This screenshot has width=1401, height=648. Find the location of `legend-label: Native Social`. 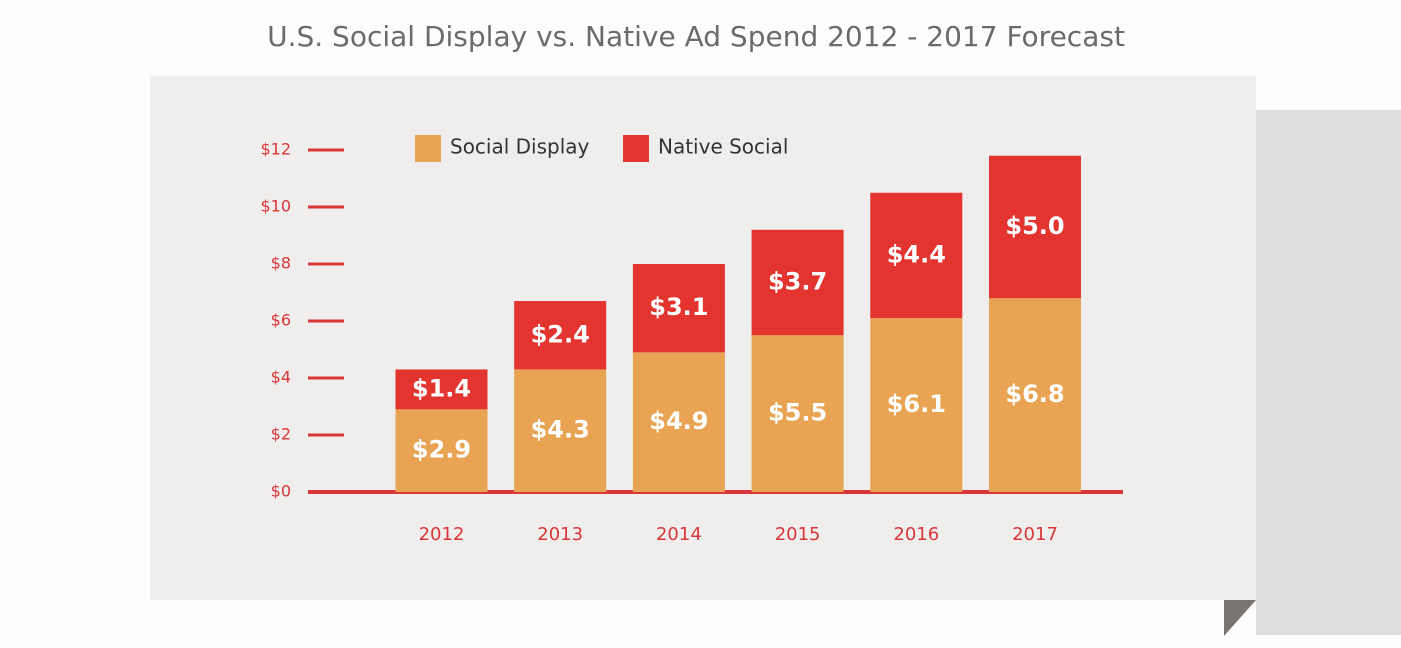

legend-label: Native Social is located at coordinates (723, 147).